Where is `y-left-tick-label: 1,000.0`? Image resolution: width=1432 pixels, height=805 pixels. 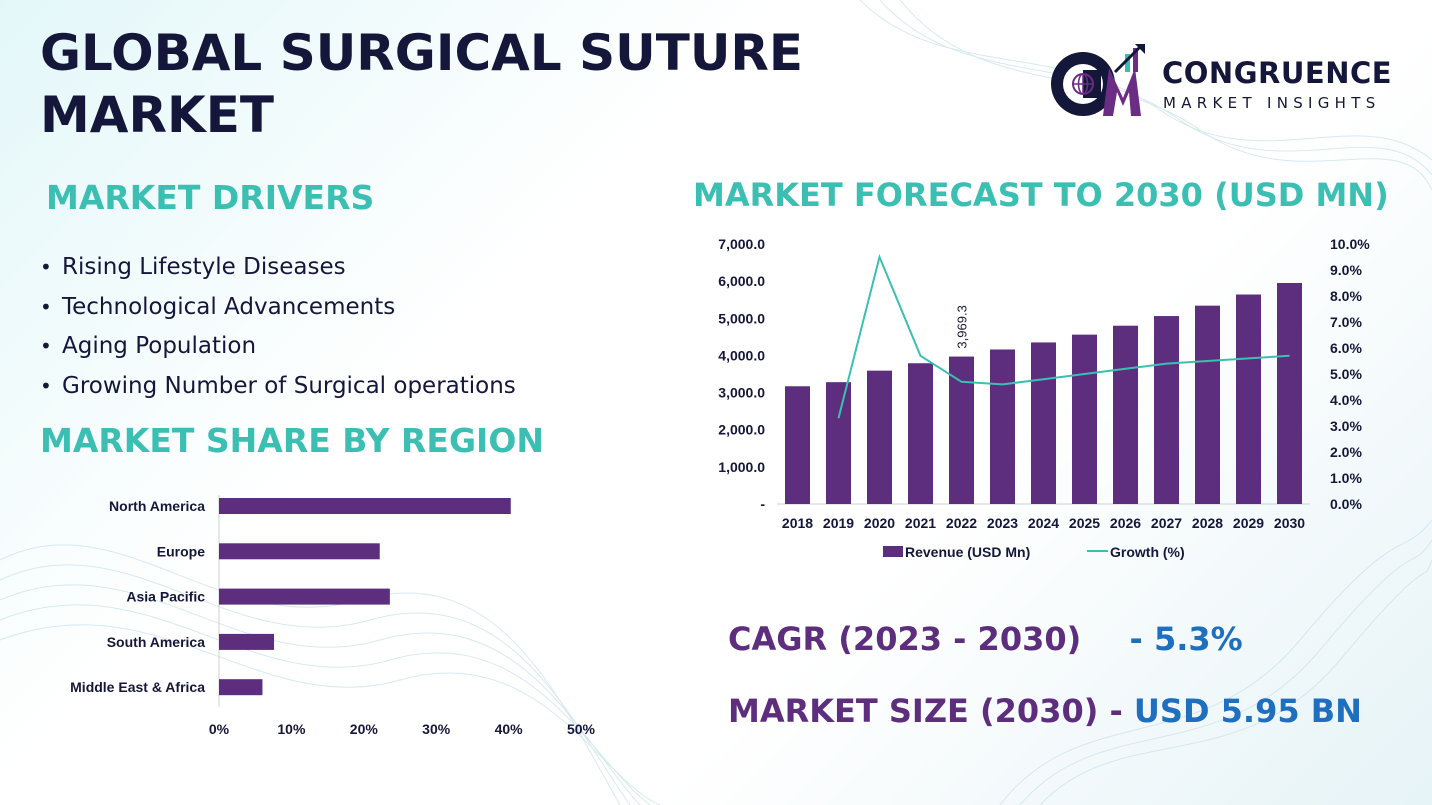
y-left-tick-label: 1,000.0 is located at coordinates (741, 467).